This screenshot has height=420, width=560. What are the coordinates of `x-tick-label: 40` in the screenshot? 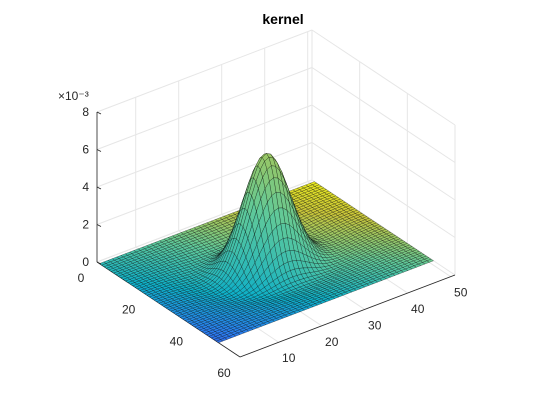 It's located at (418, 309).